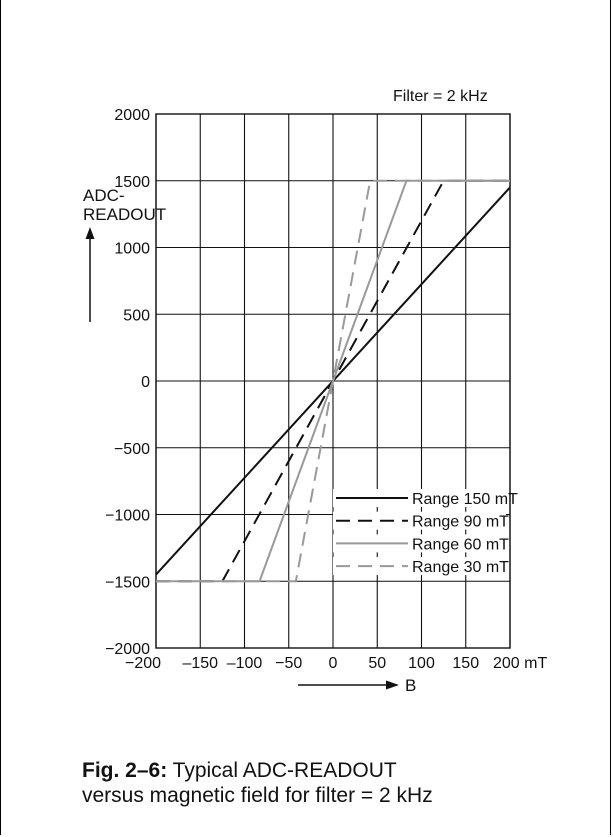 Image resolution: width=613 pixels, height=837 pixels. Describe the element at coordinates (520, 663) in the screenshot. I see `x-tick-label: 200 mT` at that location.